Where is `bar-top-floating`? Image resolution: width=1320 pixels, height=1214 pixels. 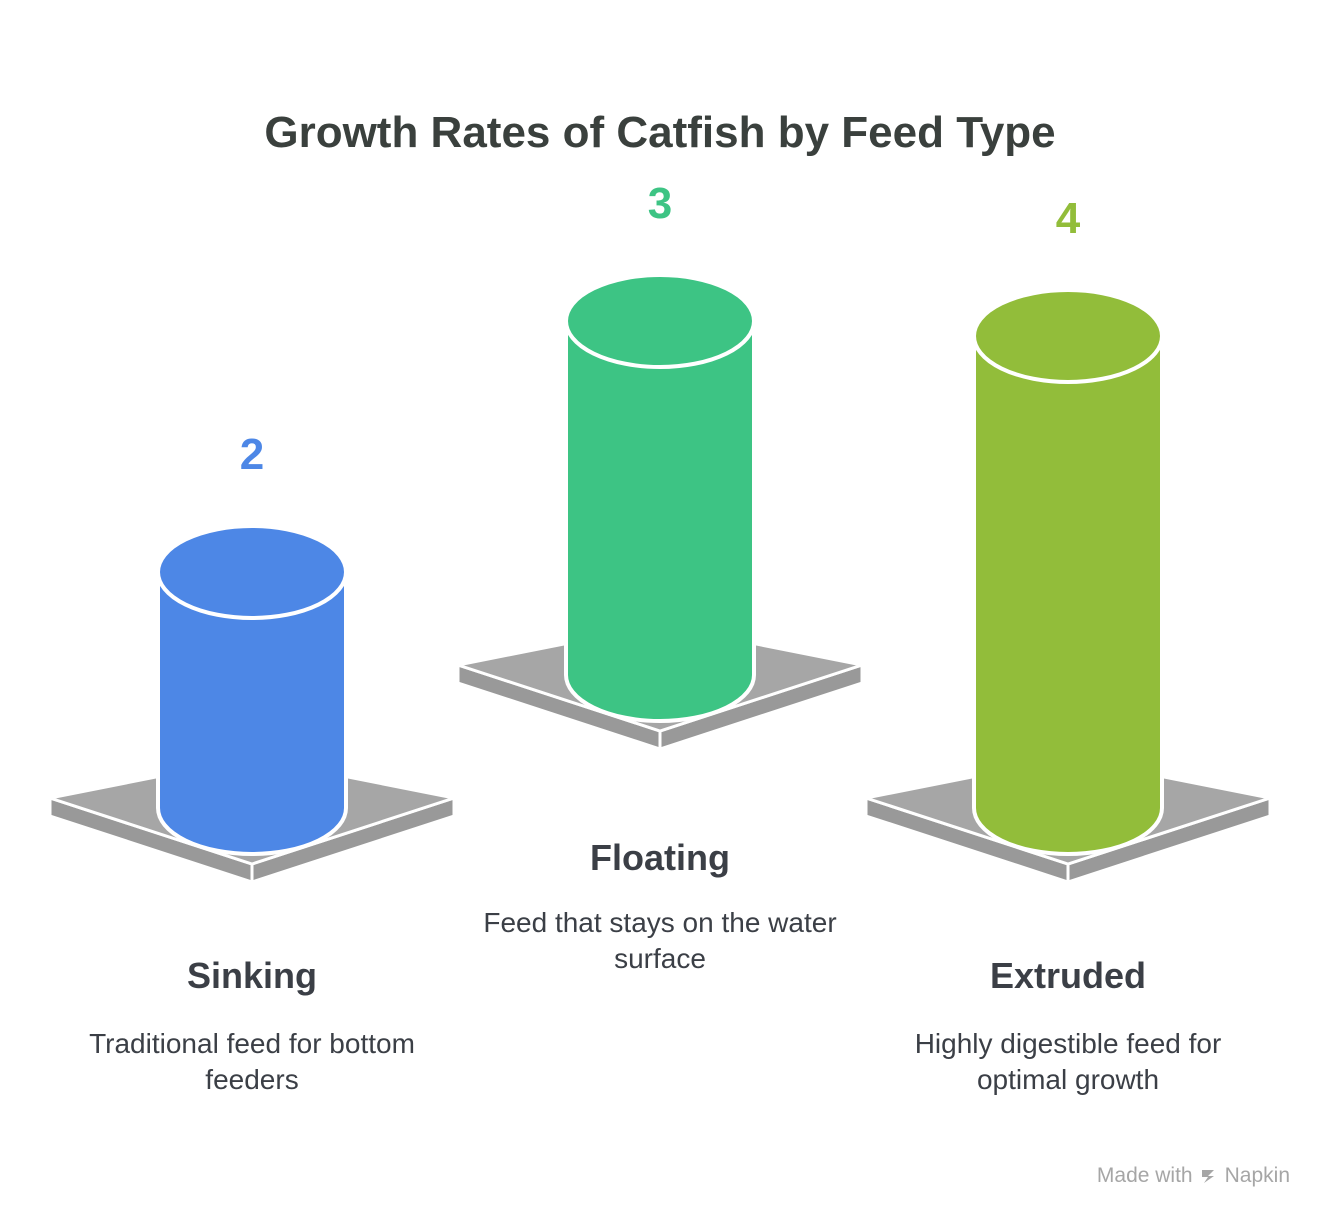 bar-top-floating is located at coordinates (660, 321).